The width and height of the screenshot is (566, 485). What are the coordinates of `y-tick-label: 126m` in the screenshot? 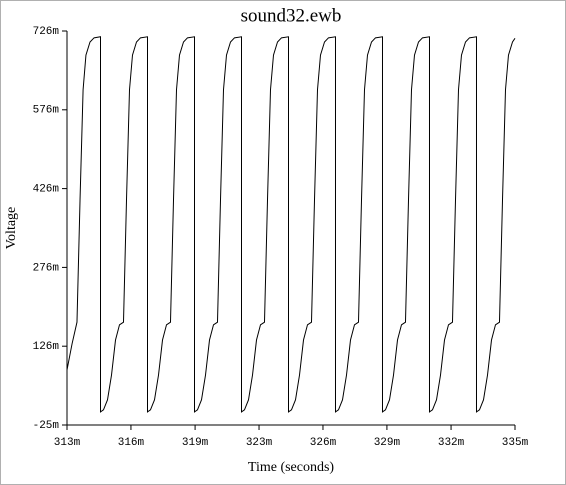 It's located at (46, 347).